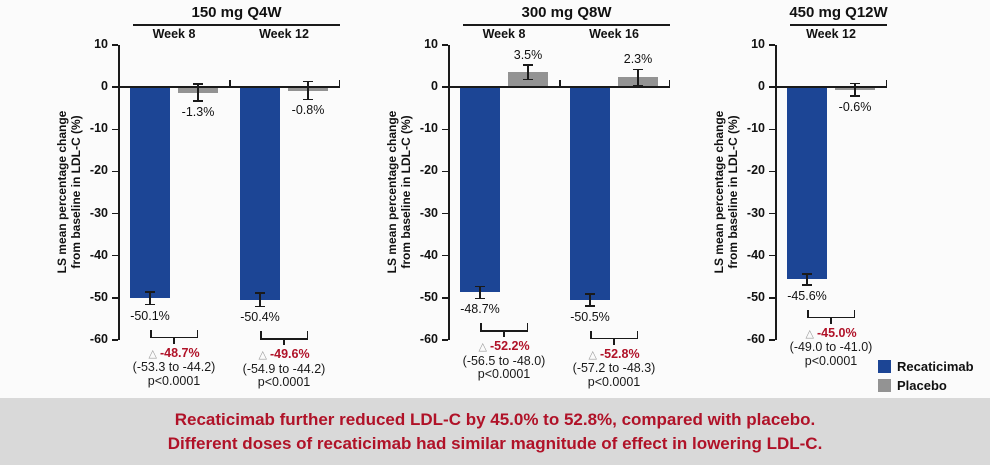 Image resolution: width=990 pixels, height=465 pixels. I want to click on bar-value-label: -1.3%, so click(198, 112).